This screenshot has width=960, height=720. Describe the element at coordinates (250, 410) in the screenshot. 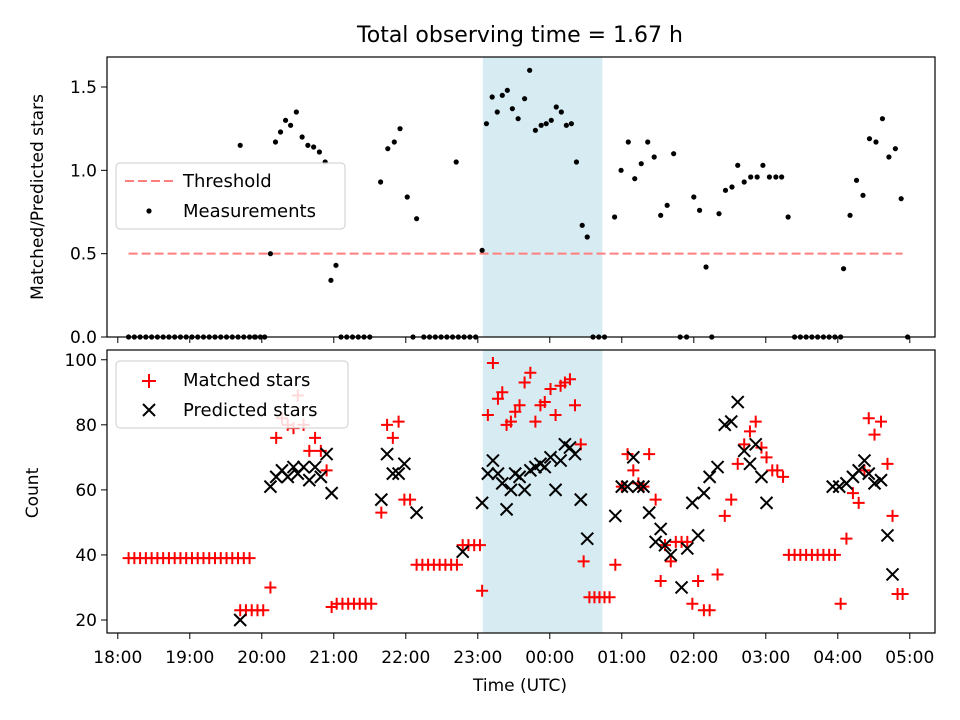

I see `predicted-legend-label: Predicted stars` at that location.